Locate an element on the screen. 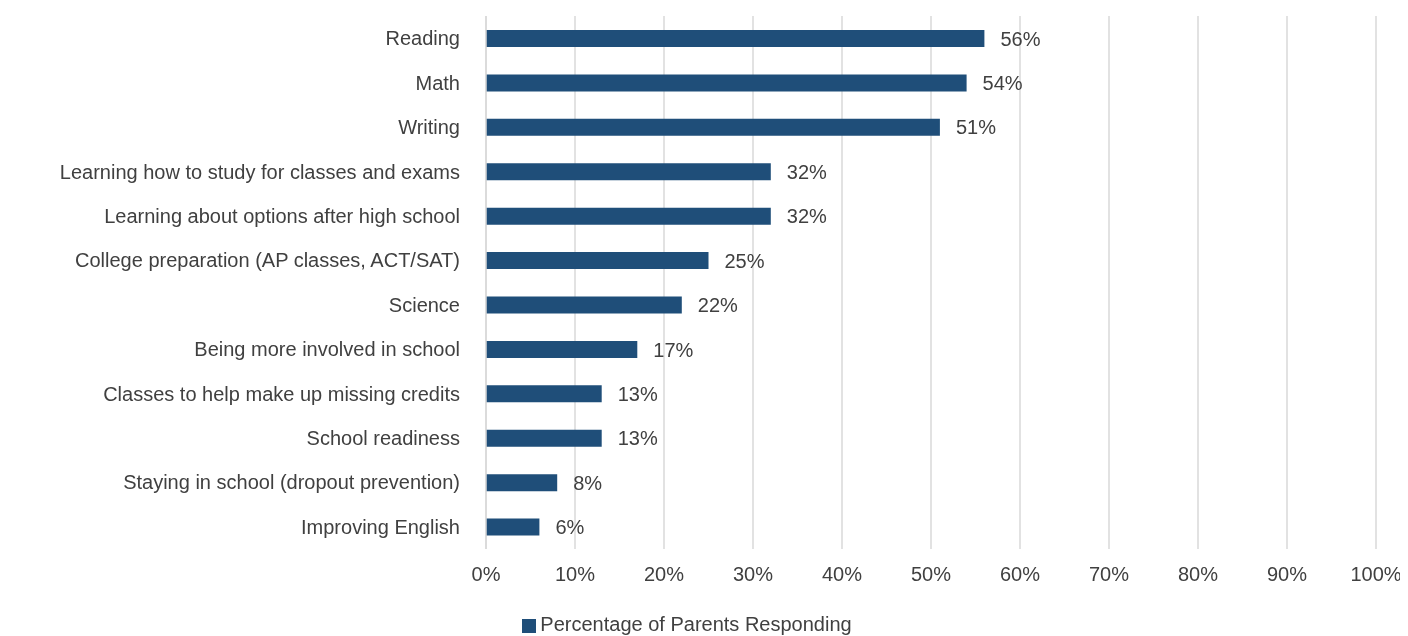  x-tick-label: 20% is located at coordinates (664, 574).